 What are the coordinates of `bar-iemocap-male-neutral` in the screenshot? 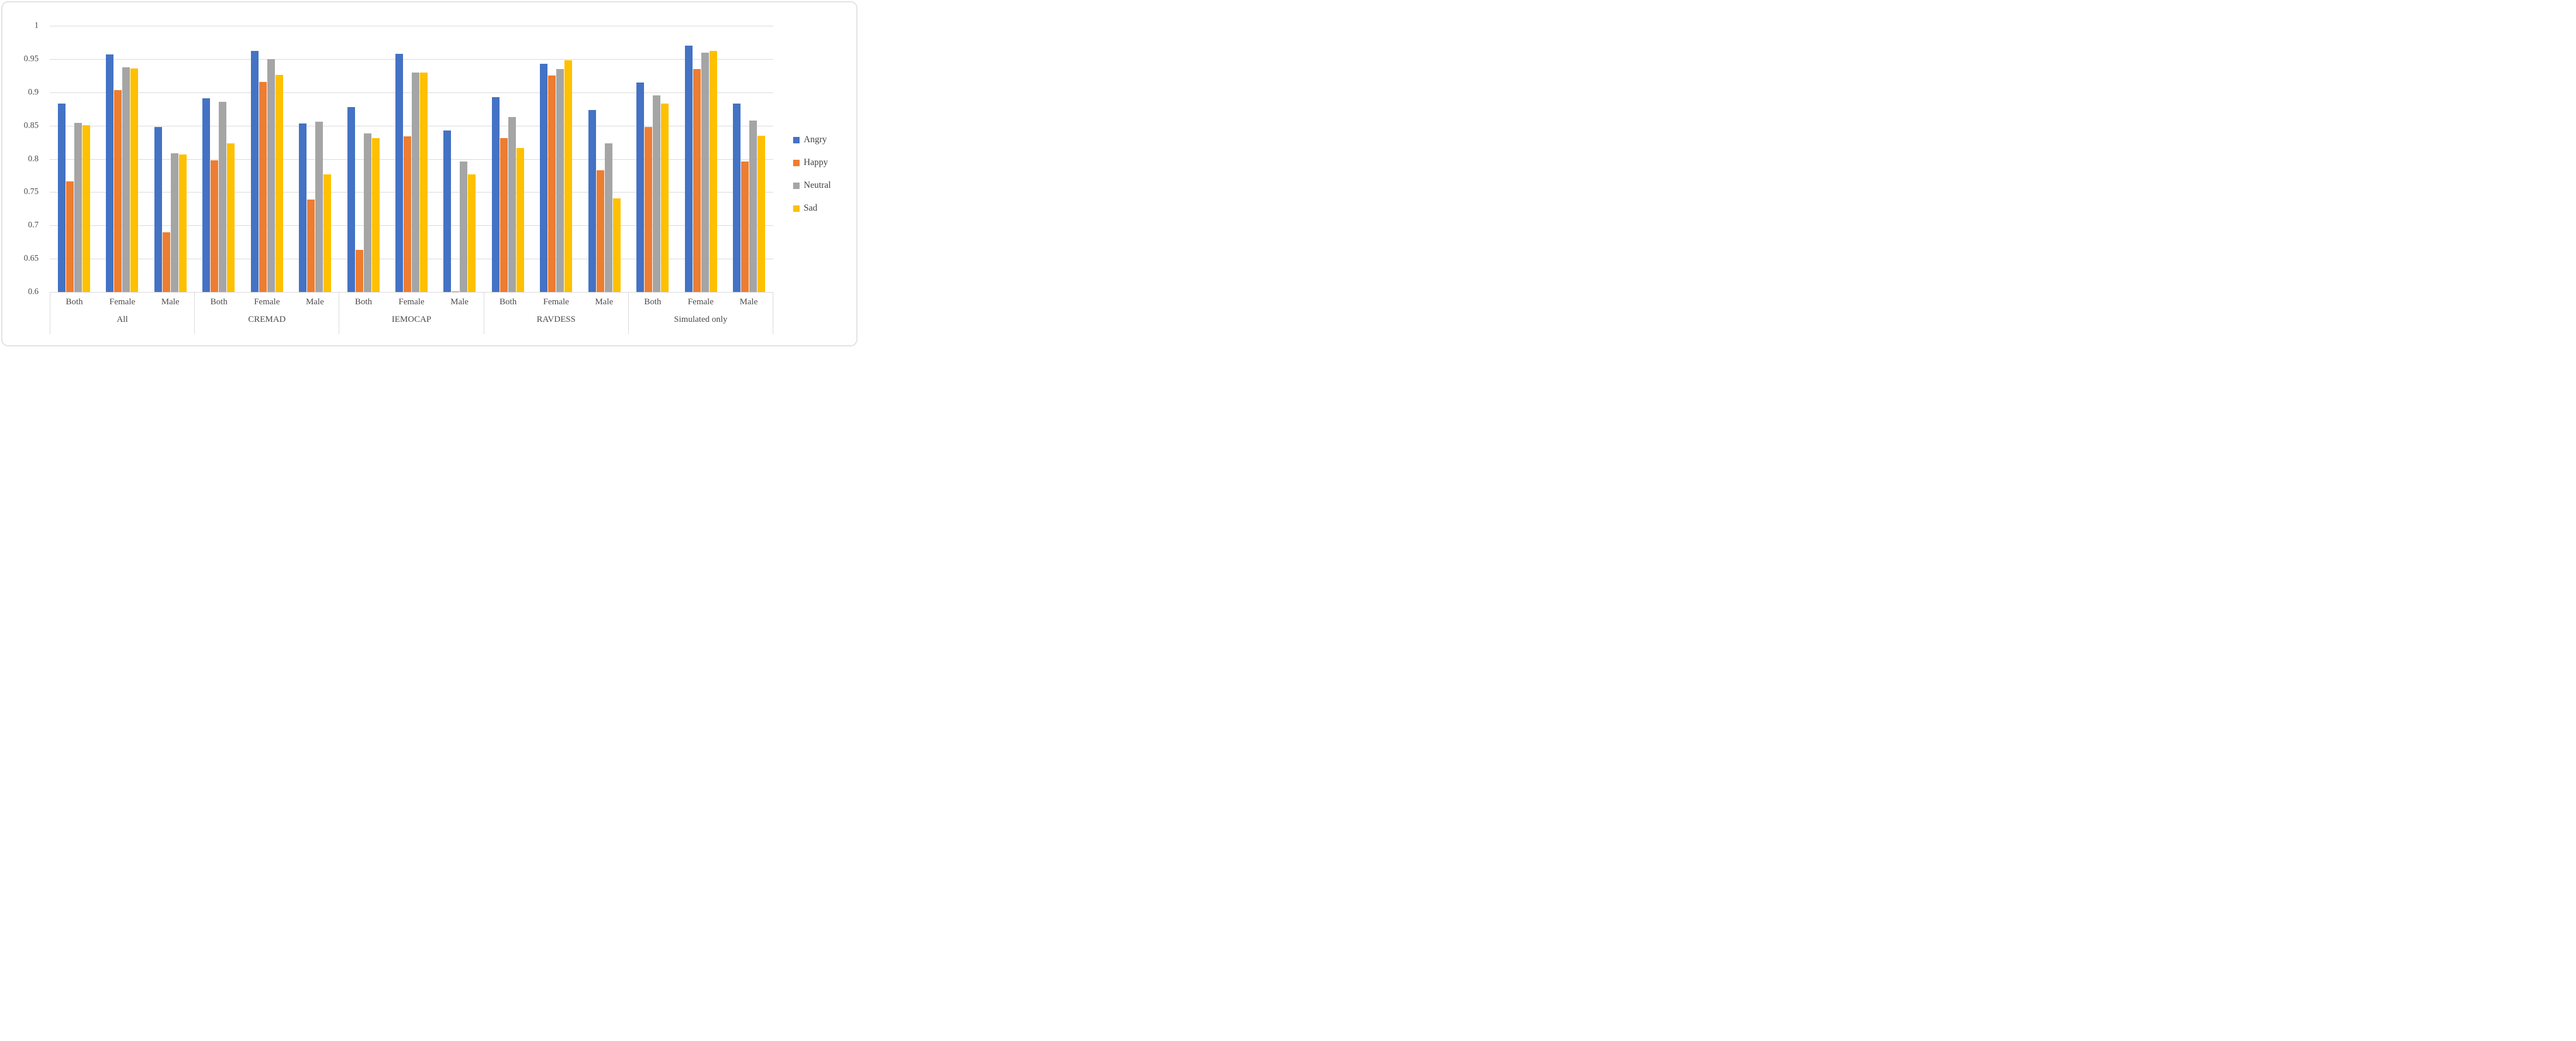 It's located at (464, 227).